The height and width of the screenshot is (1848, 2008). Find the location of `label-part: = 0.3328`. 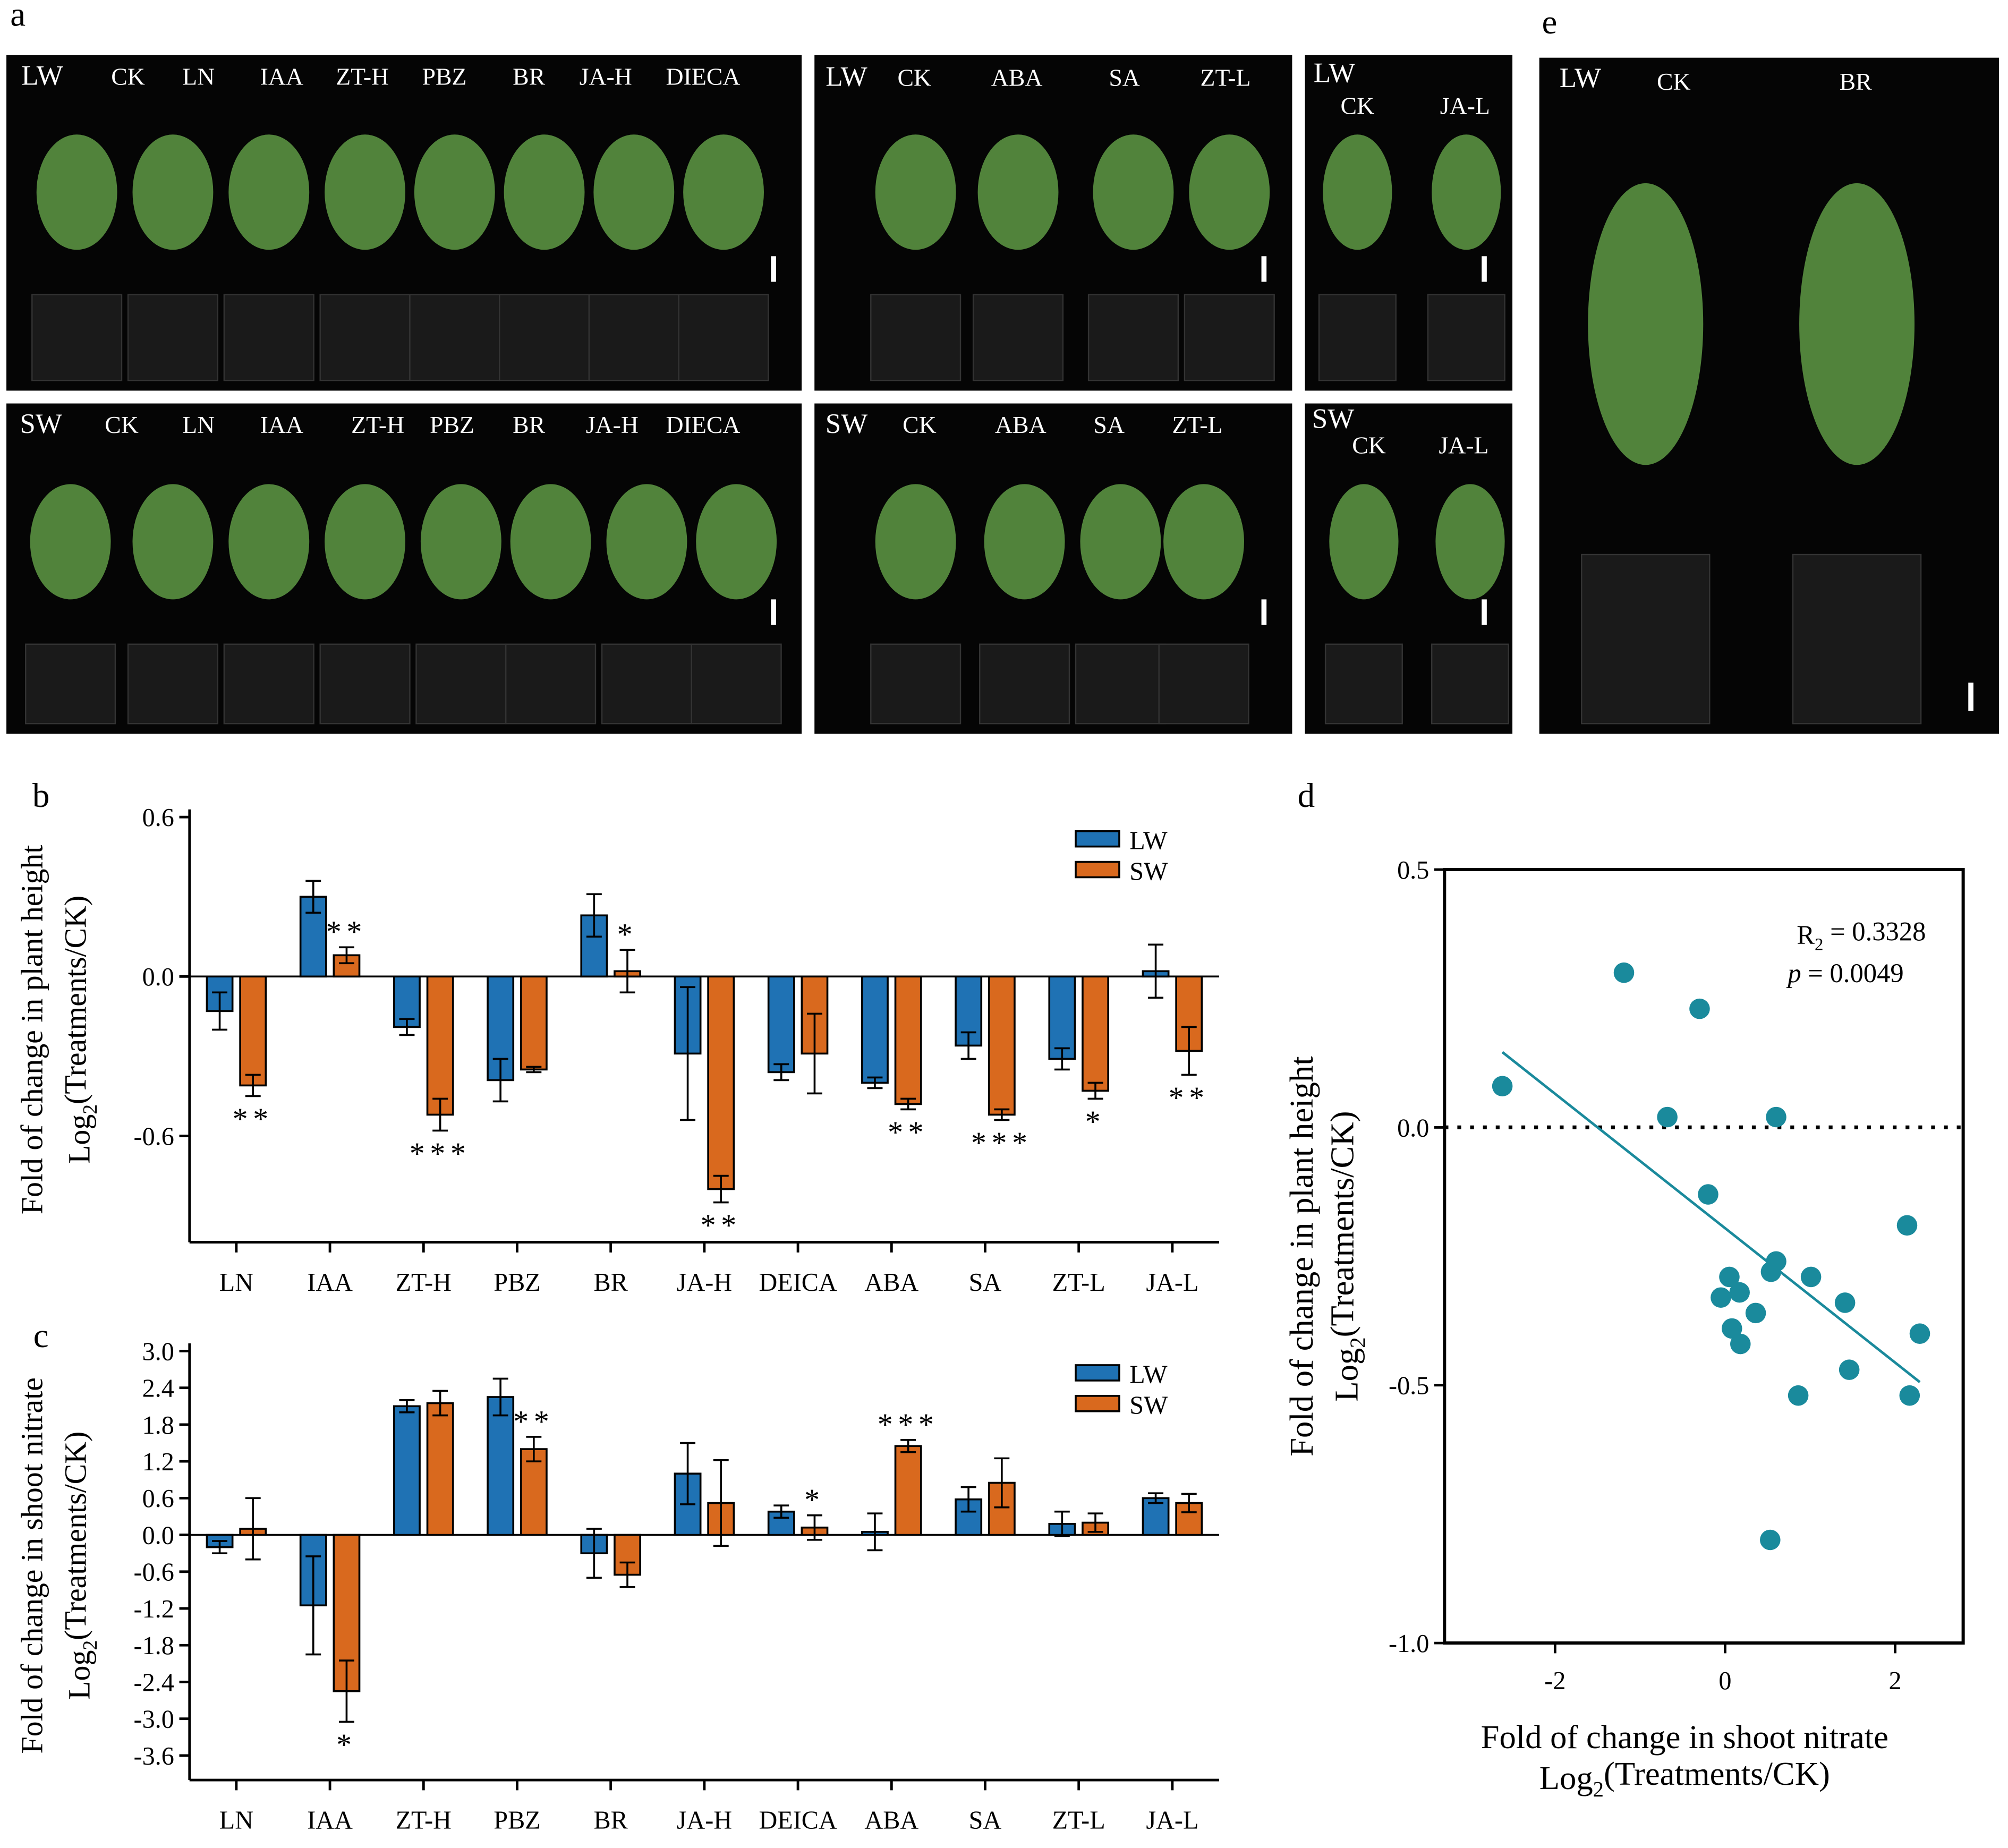

label-part: = 0.3328 is located at coordinates (1875, 932).